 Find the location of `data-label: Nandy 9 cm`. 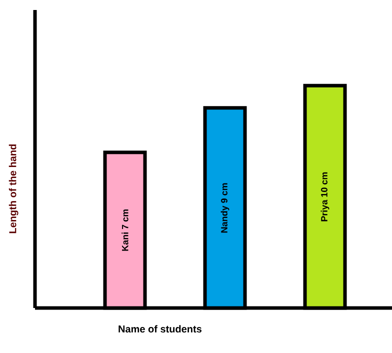

data-label: Nandy 9 cm is located at coordinates (225, 208).